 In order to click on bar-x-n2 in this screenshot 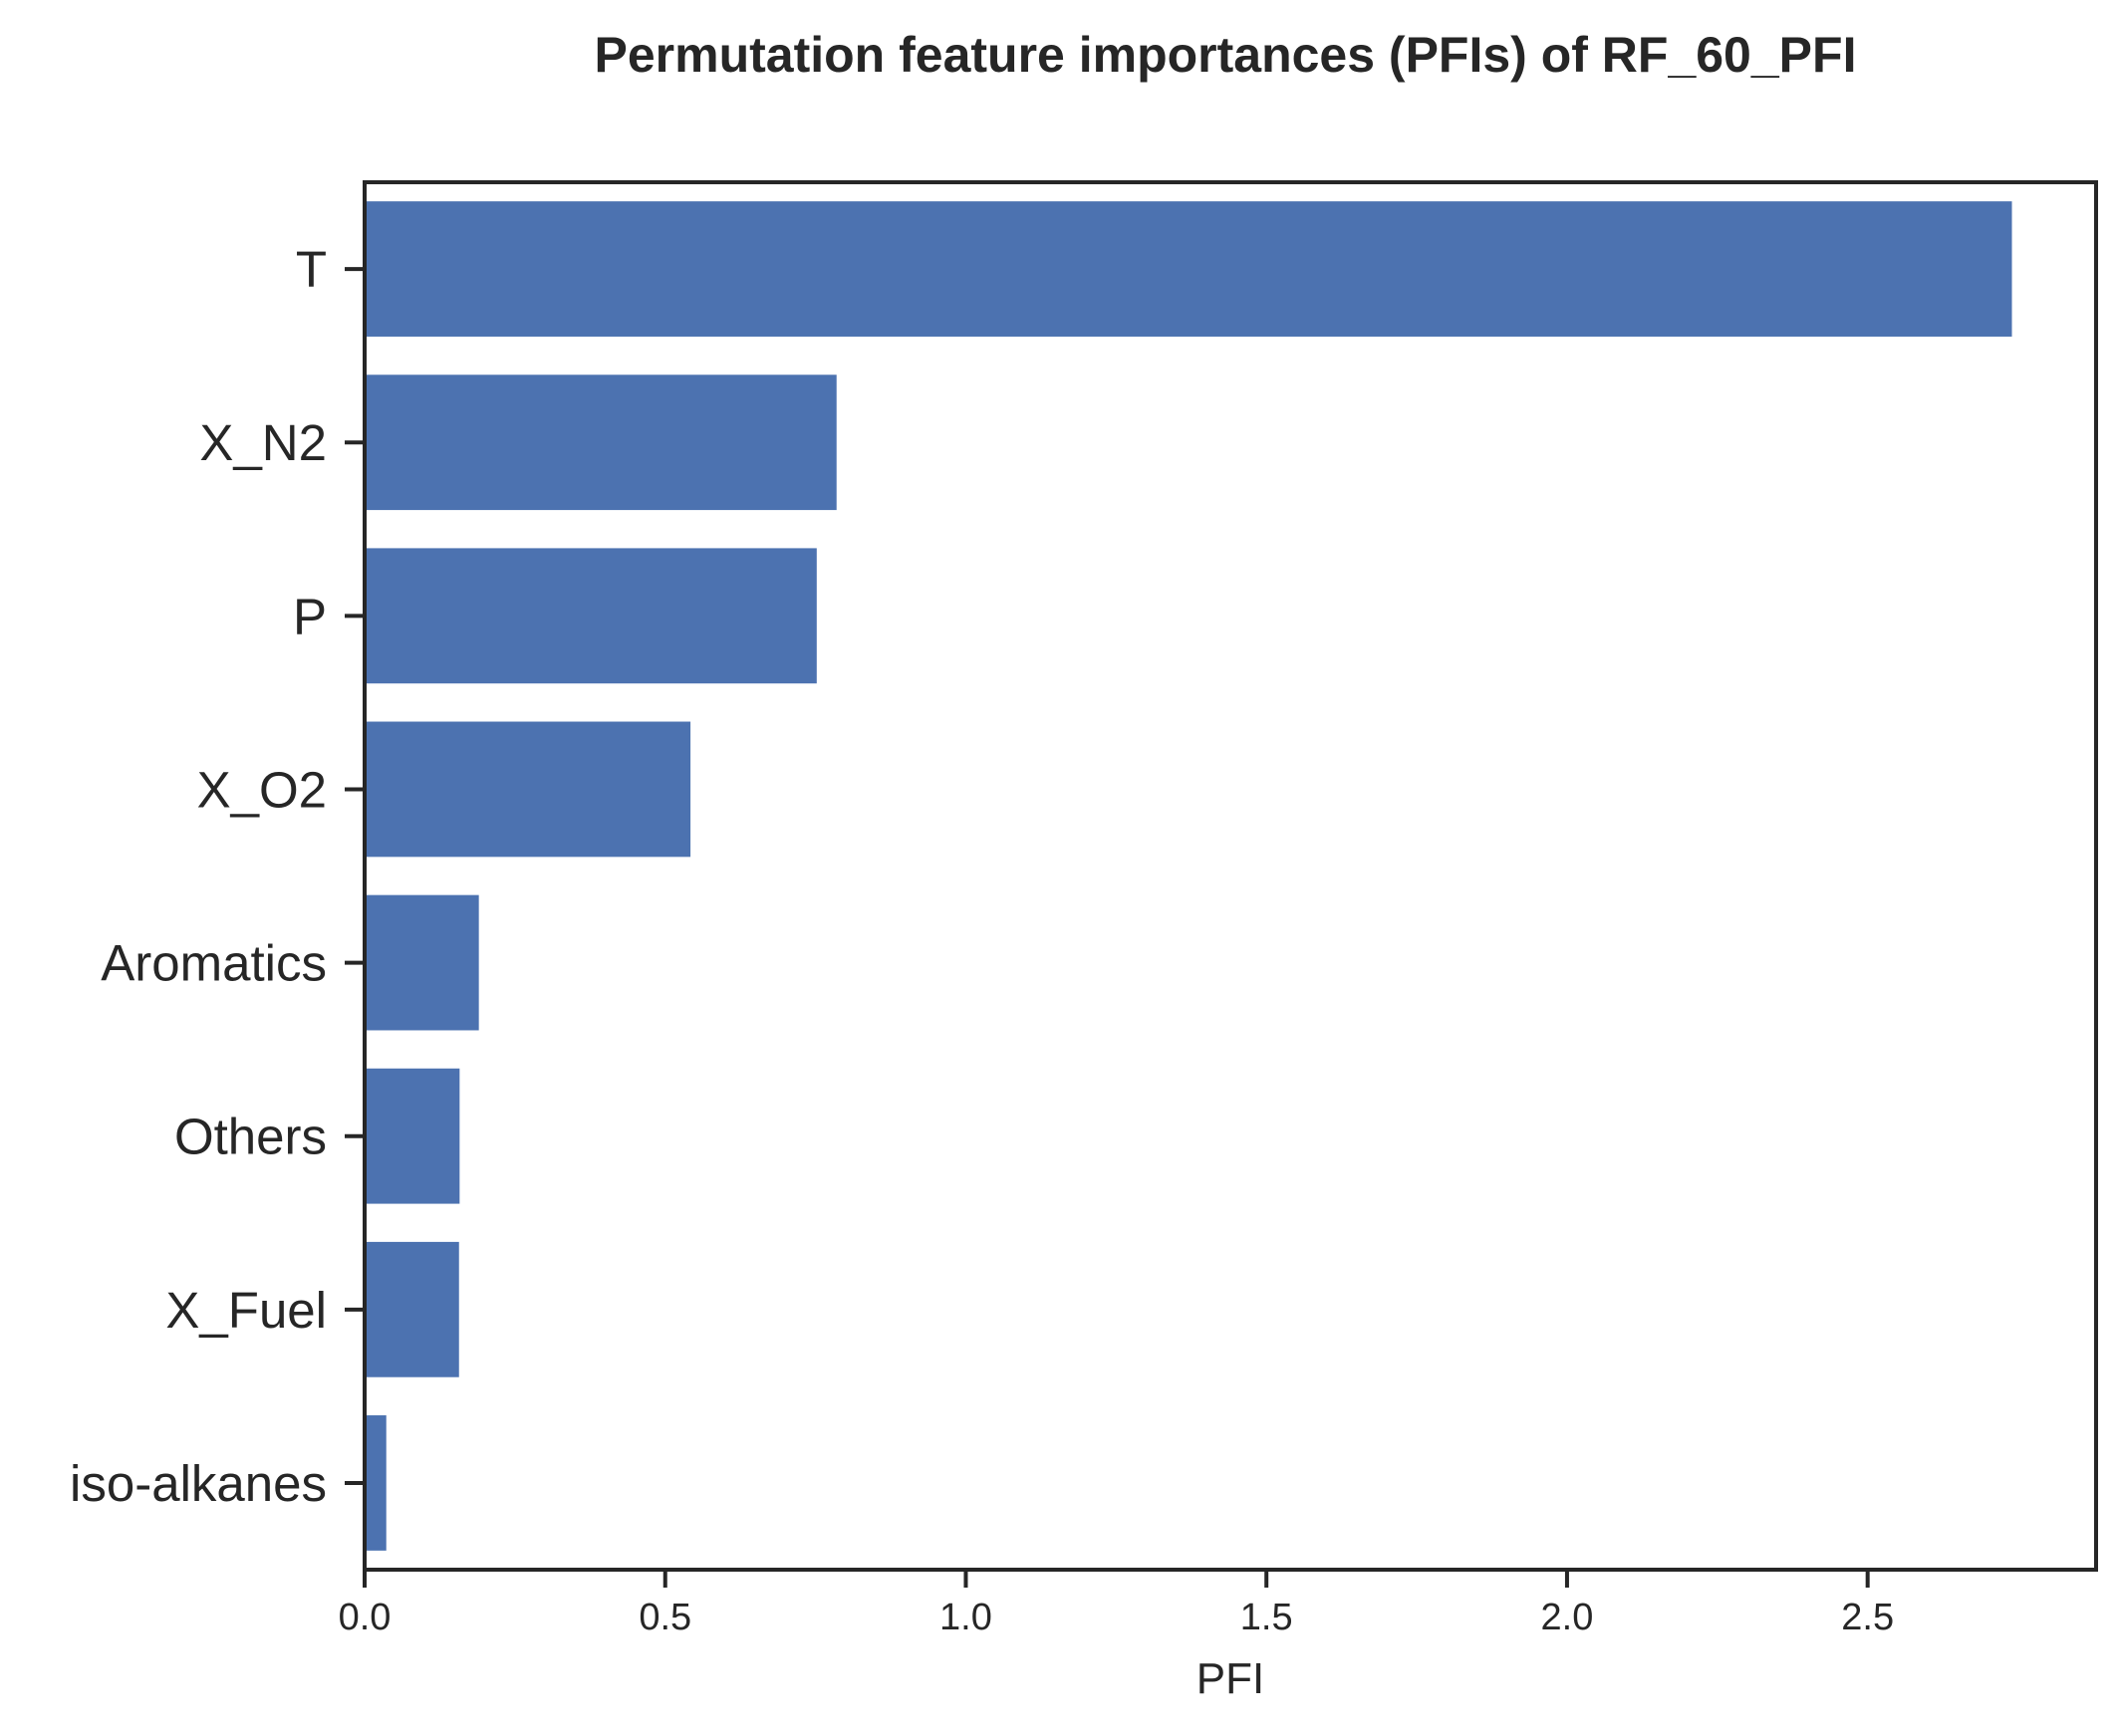, I will do `click(601, 442)`.